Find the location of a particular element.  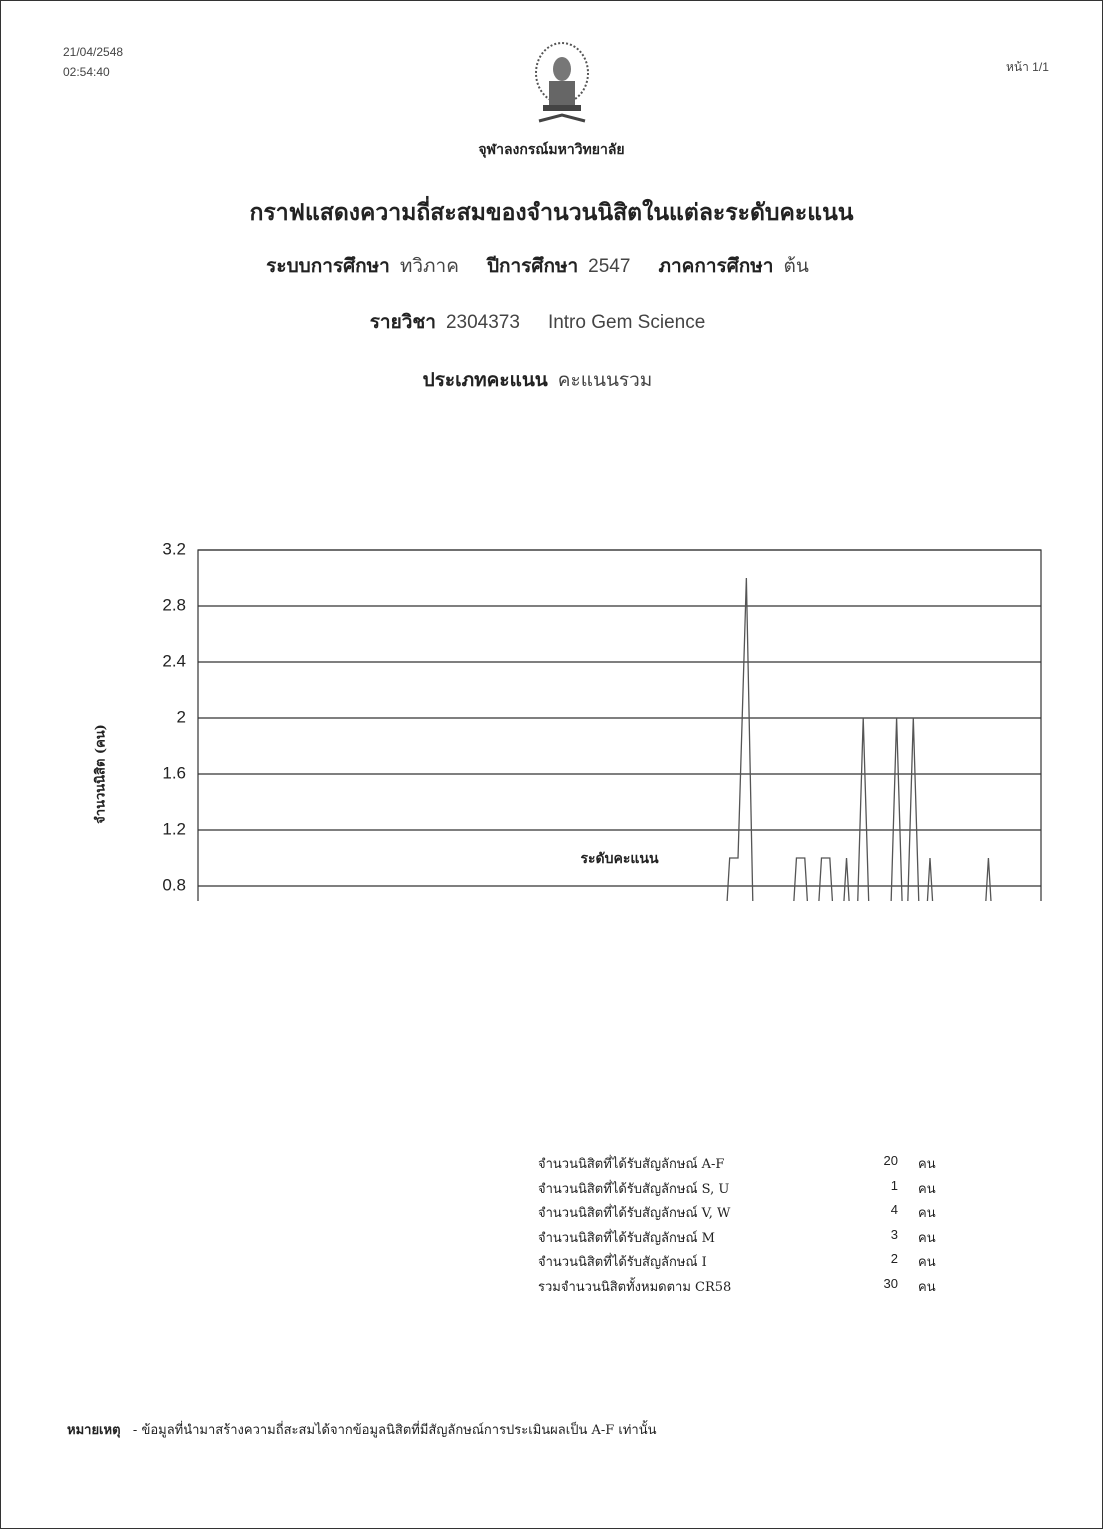

summary-count: 3 is located at coordinates (894, 1234).